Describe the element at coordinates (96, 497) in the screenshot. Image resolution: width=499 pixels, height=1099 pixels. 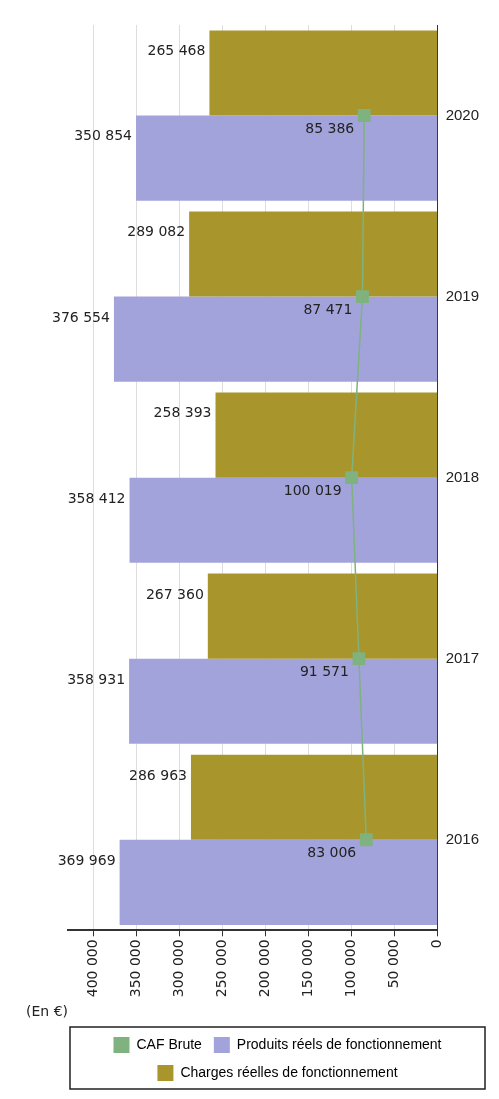
I see `data-label: 358 412` at that location.